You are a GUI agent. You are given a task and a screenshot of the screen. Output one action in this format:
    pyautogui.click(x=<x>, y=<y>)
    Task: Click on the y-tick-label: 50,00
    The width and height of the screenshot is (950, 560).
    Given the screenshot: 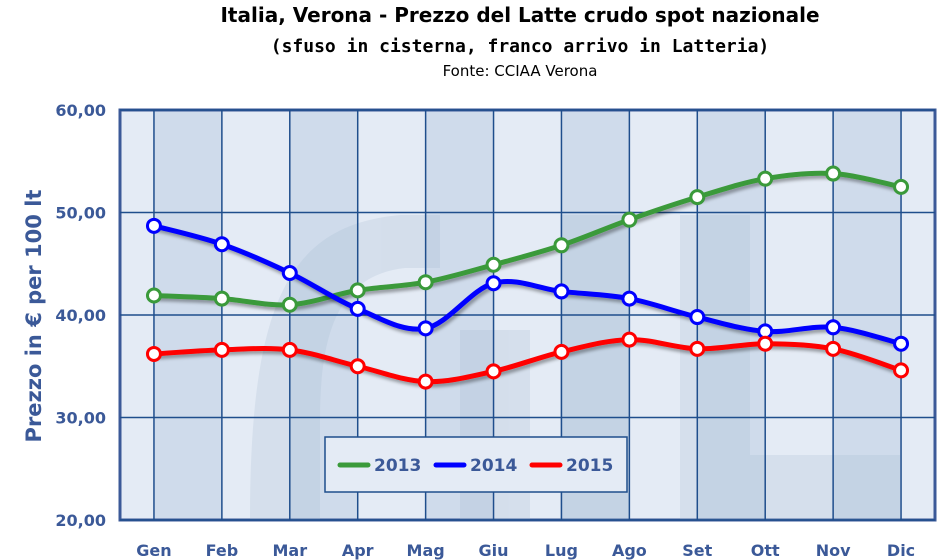 What is the action you would take?
    pyautogui.click(x=80, y=213)
    